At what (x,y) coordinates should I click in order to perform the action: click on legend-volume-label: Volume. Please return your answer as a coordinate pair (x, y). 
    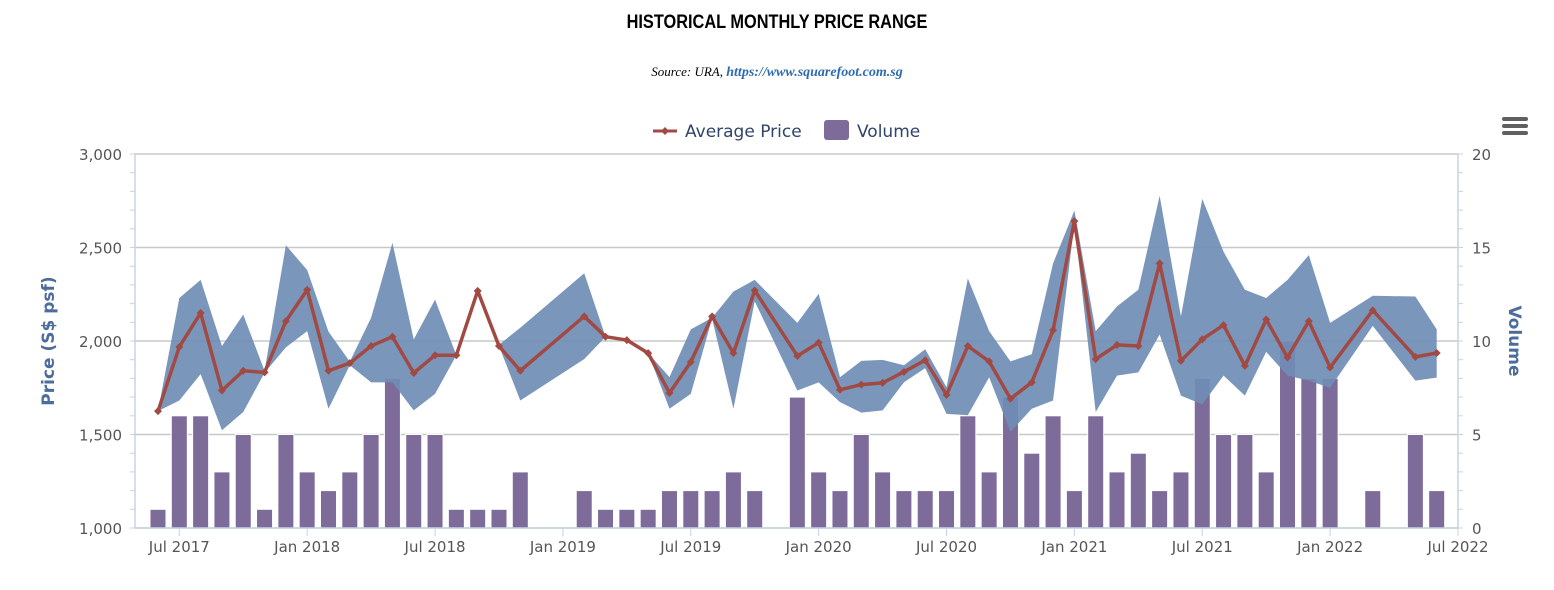
    Looking at the image, I should click on (888, 132).